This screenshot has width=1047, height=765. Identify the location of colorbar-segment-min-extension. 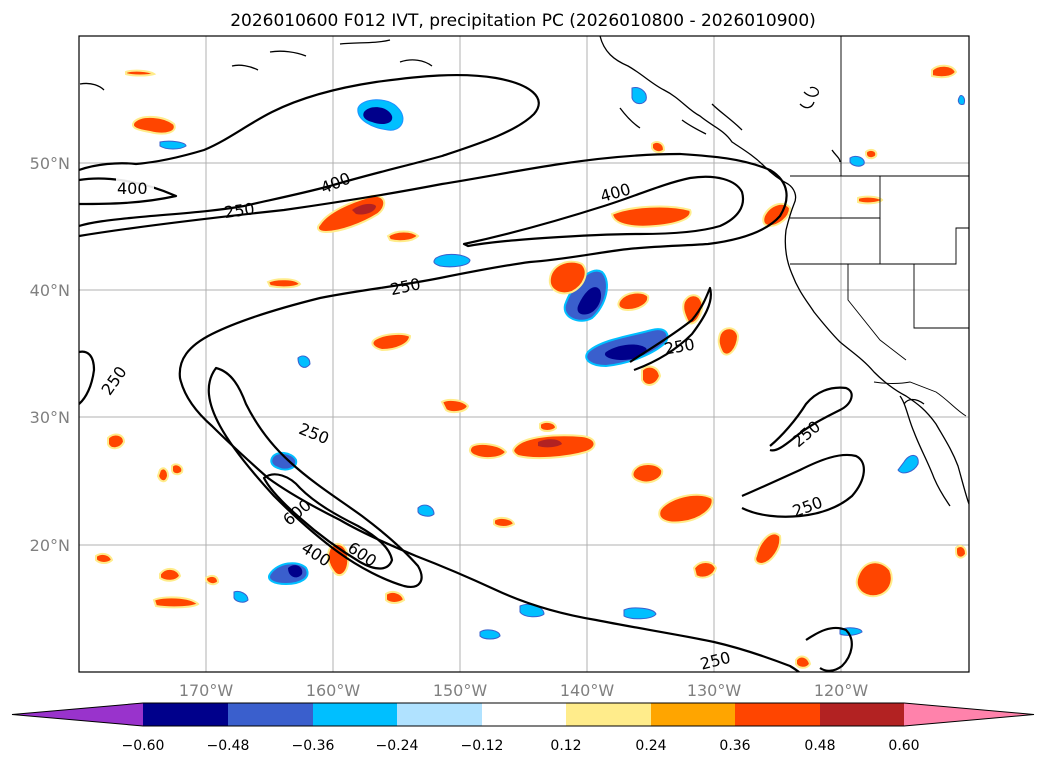
(77, 714).